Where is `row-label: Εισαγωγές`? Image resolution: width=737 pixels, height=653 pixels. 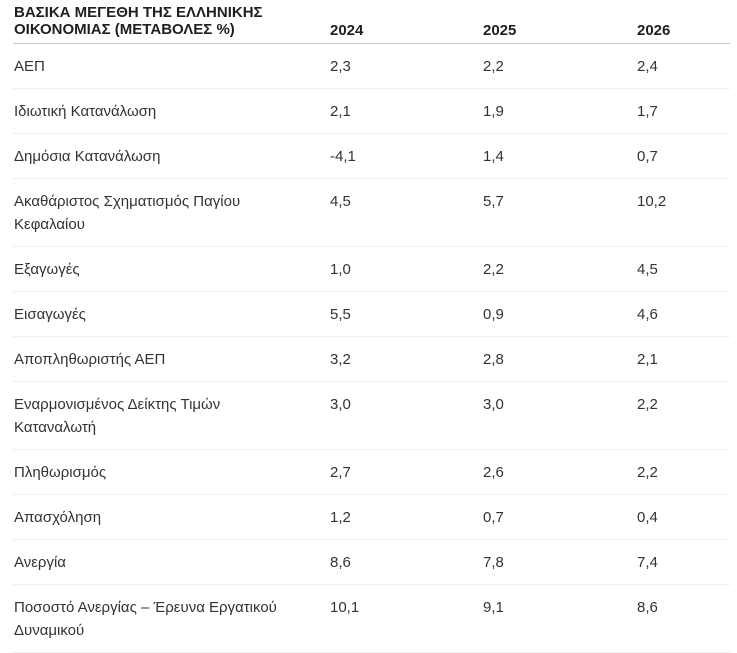 row-label: Εισαγωγές is located at coordinates (50, 314).